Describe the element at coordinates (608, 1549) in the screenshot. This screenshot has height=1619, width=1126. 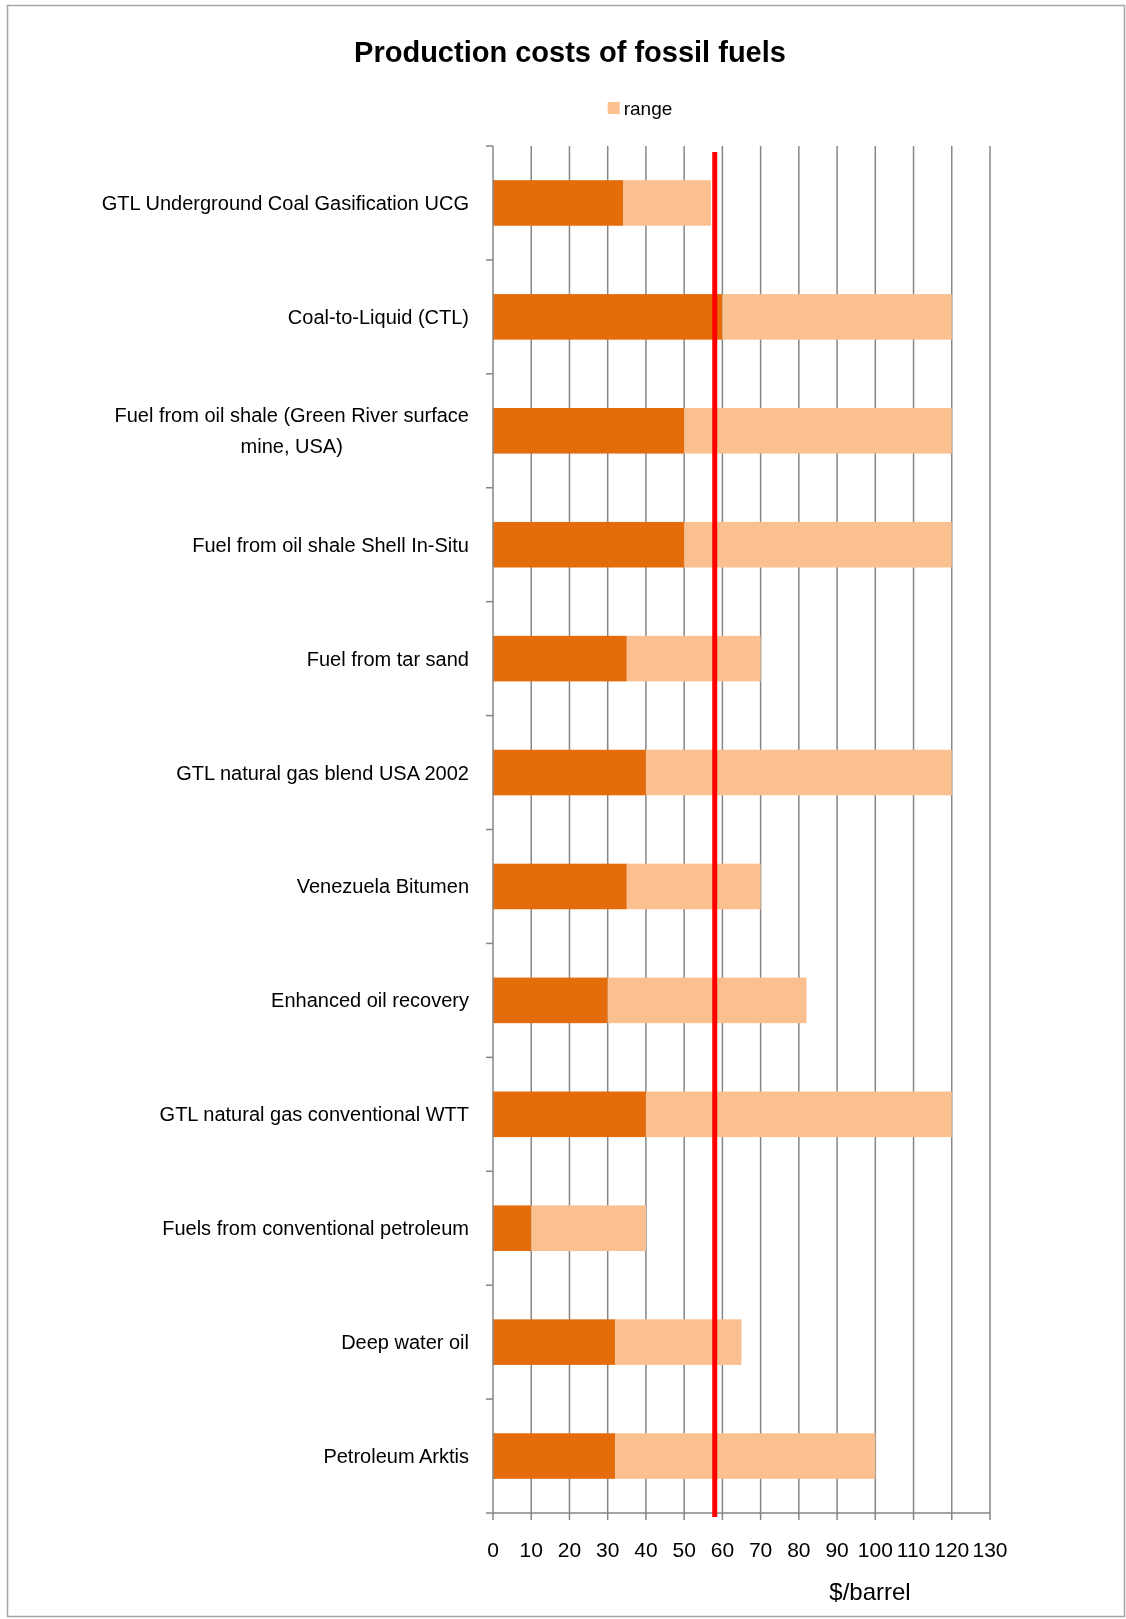
I see `x-tick-label: 30` at that location.